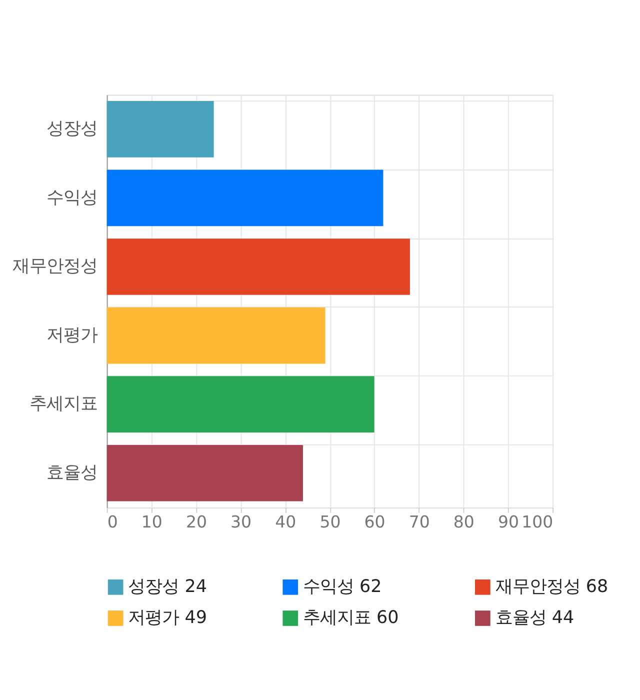 This screenshot has width=640, height=700. I want to click on x-tick-label: 0, so click(112, 522).